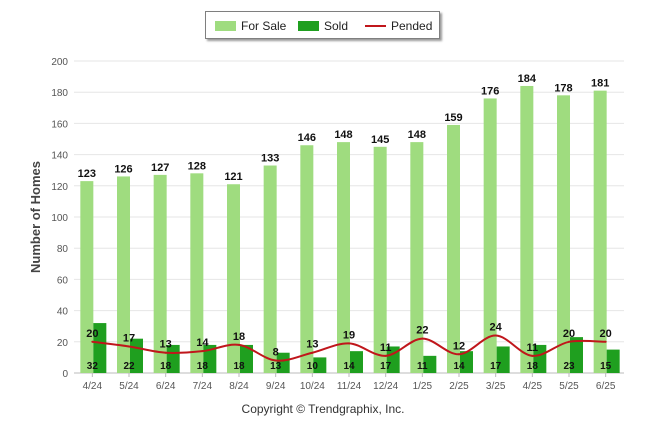  What do you see at coordinates (349, 366) in the screenshot?
I see `sold-value-label: 14` at bounding box center [349, 366].